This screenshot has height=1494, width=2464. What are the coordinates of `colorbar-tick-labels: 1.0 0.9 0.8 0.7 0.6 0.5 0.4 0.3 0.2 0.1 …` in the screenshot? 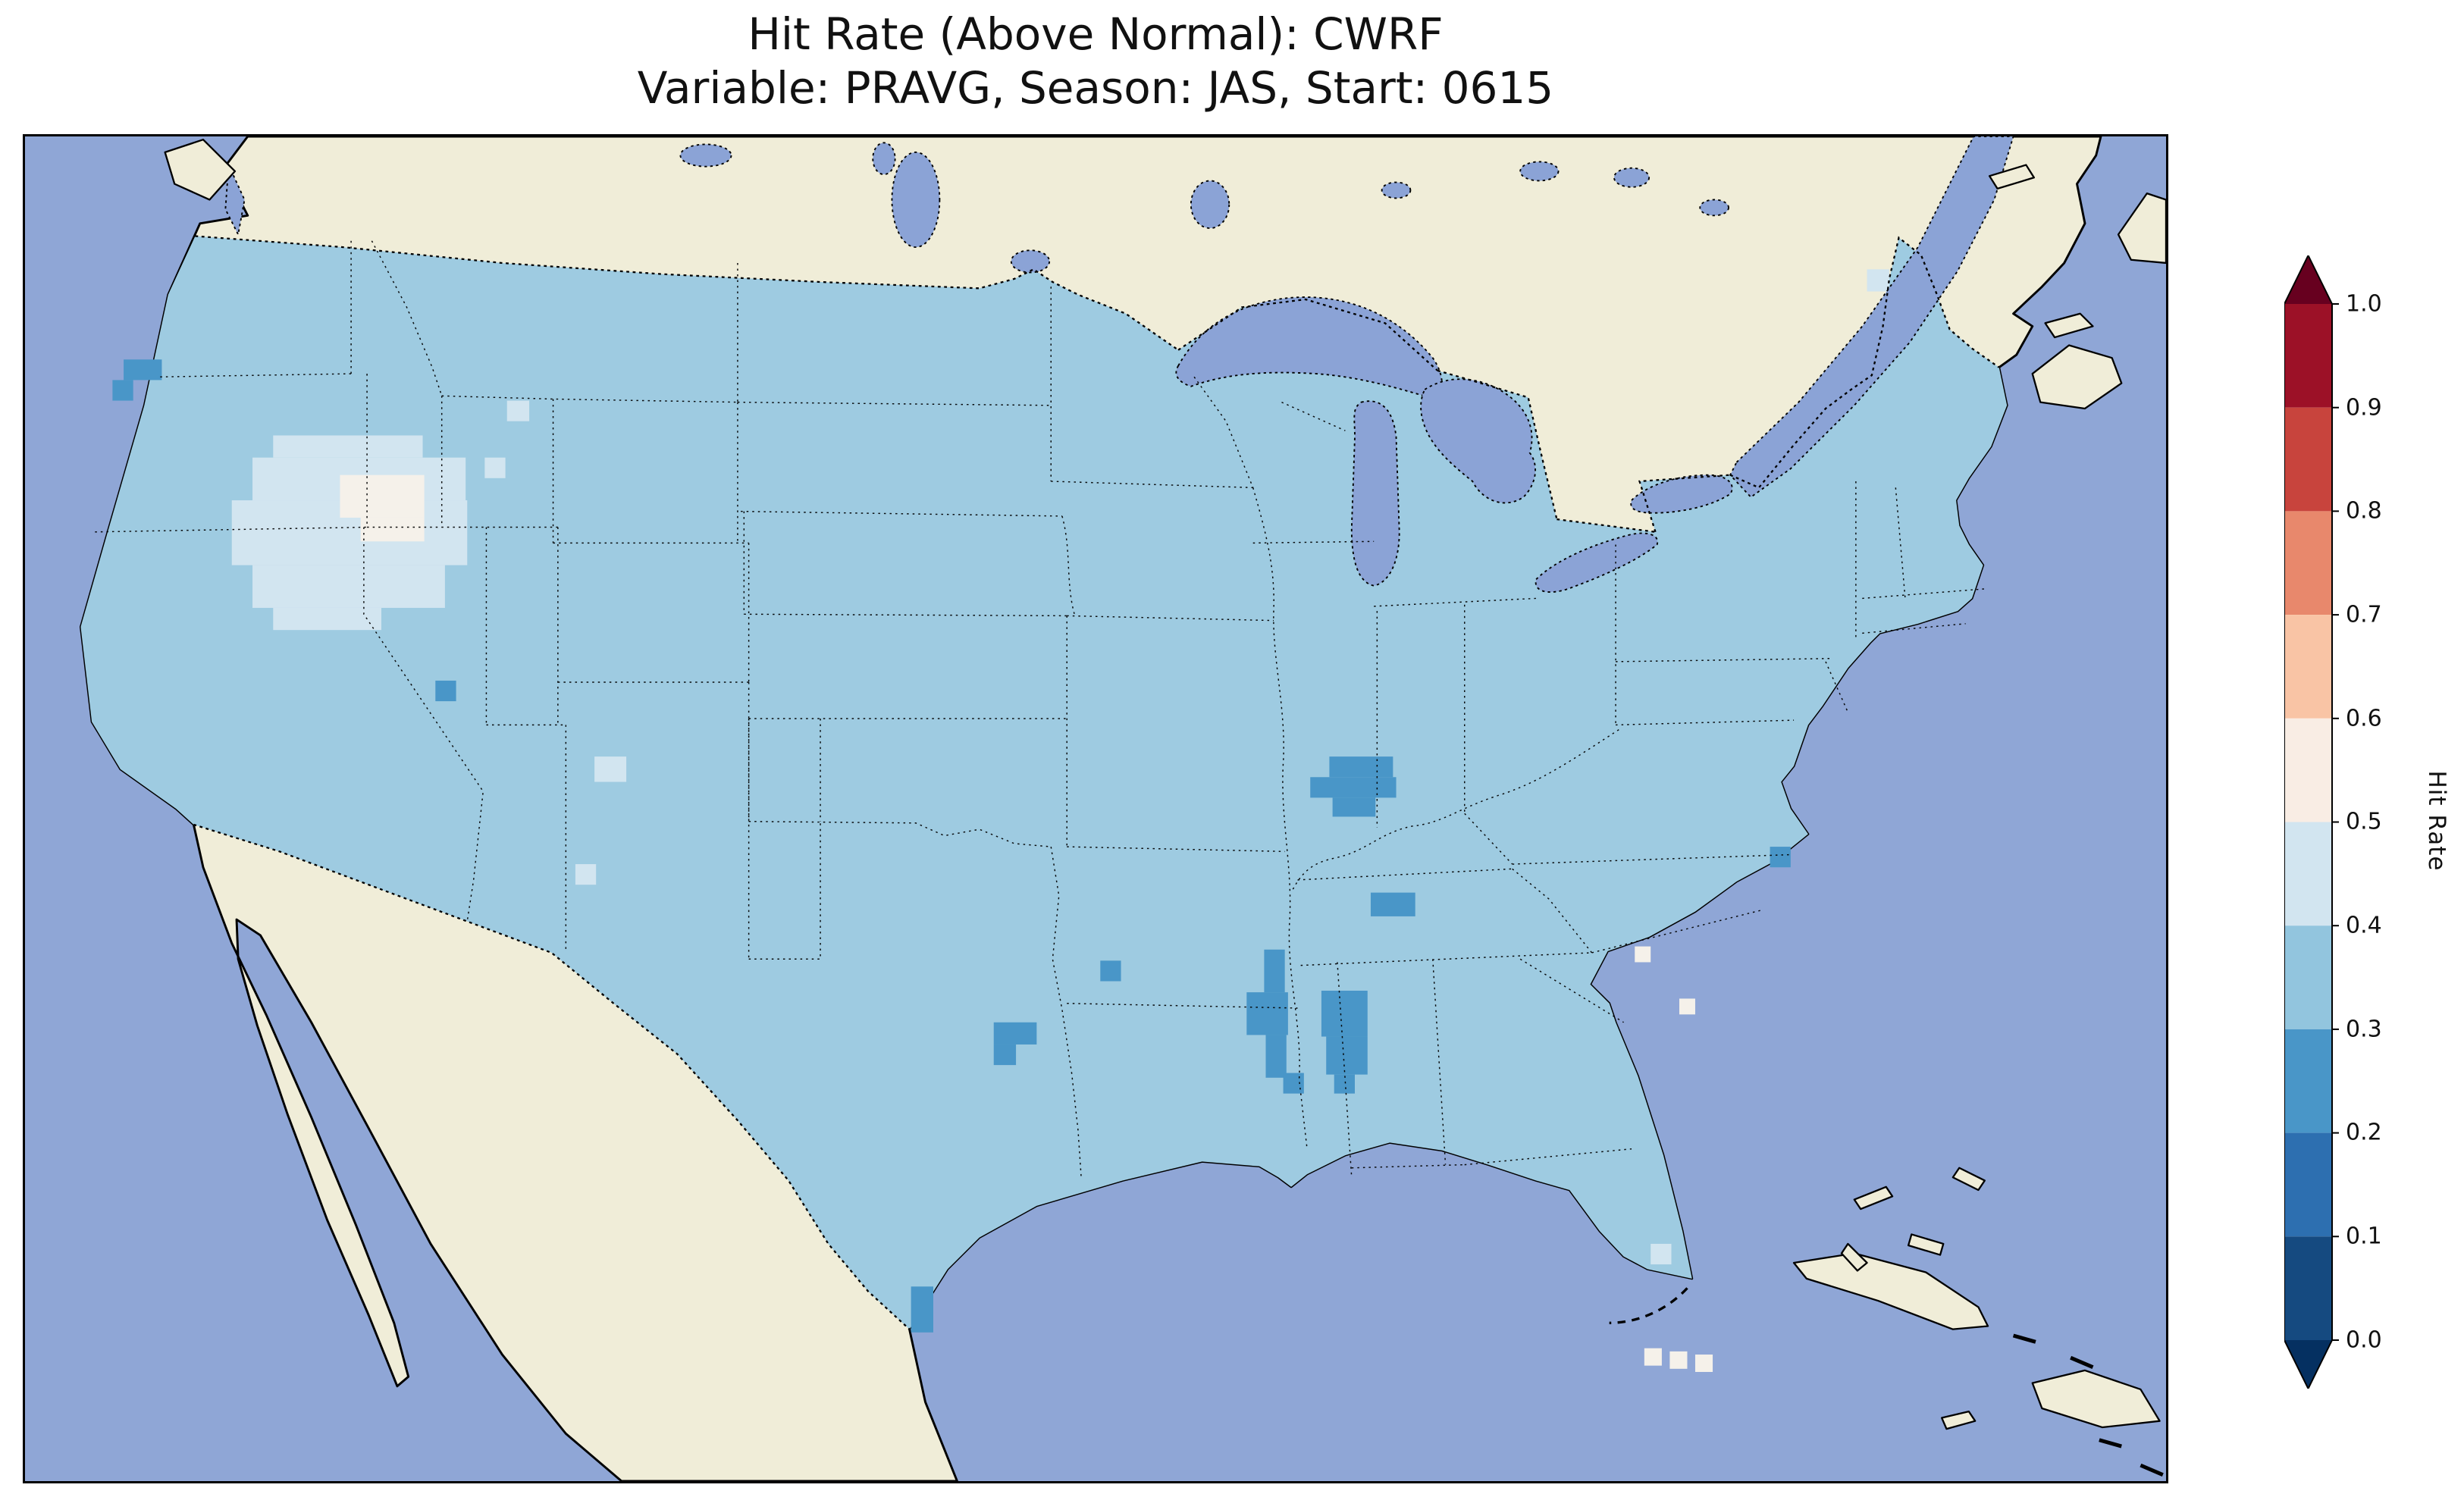 It's located at (2387, 822).